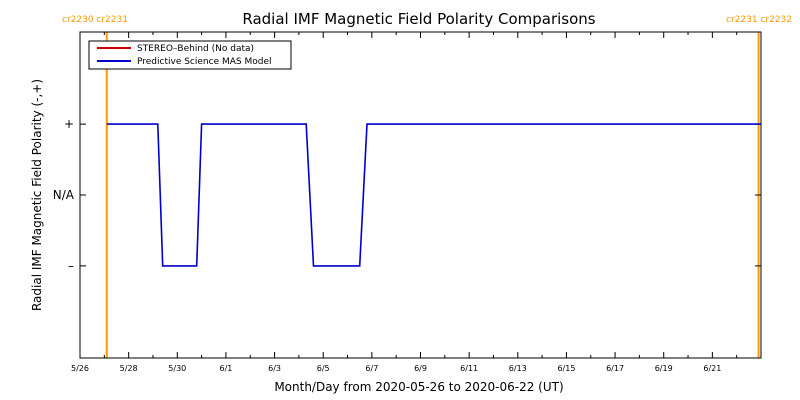  Describe the element at coordinates (469, 368) in the screenshot. I see `x-tick-label: 6/11` at that location.